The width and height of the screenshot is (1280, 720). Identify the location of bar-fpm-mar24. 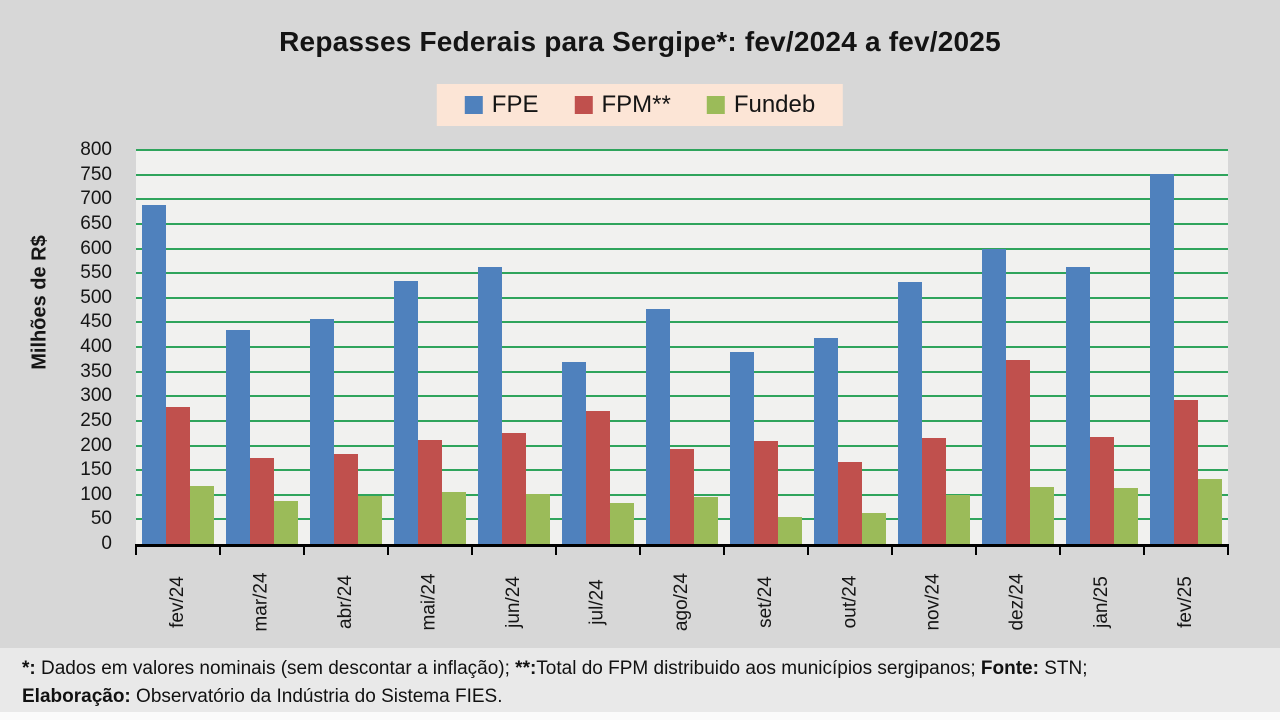
(262, 501).